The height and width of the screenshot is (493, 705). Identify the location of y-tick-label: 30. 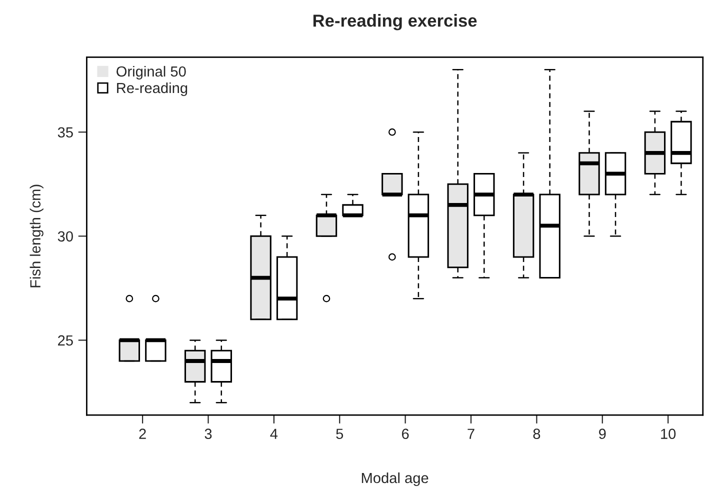
(65, 236).